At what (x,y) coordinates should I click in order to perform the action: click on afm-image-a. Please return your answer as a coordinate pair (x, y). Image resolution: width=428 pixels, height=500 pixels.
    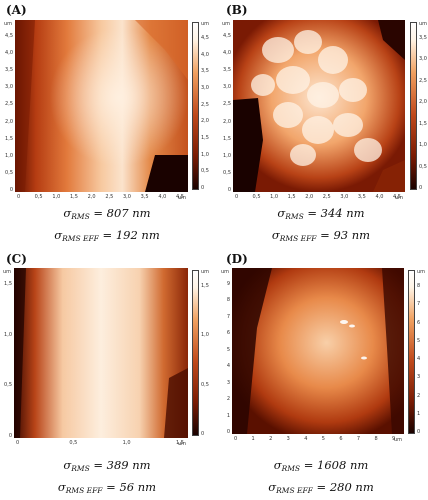
    Looking at the image, I should click on (101, 106).